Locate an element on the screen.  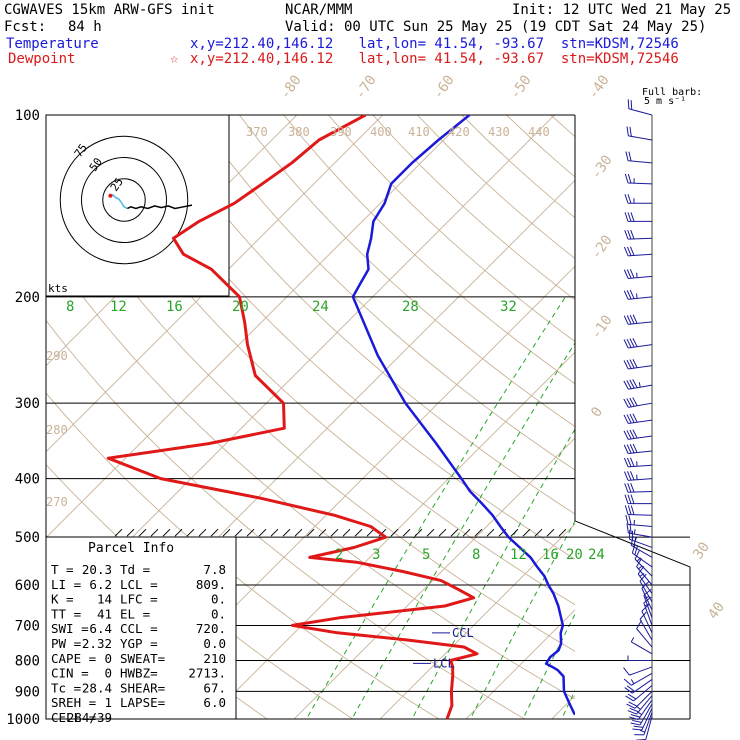
hodograph-ring-label: 75 is located at coordinates (81, 150).